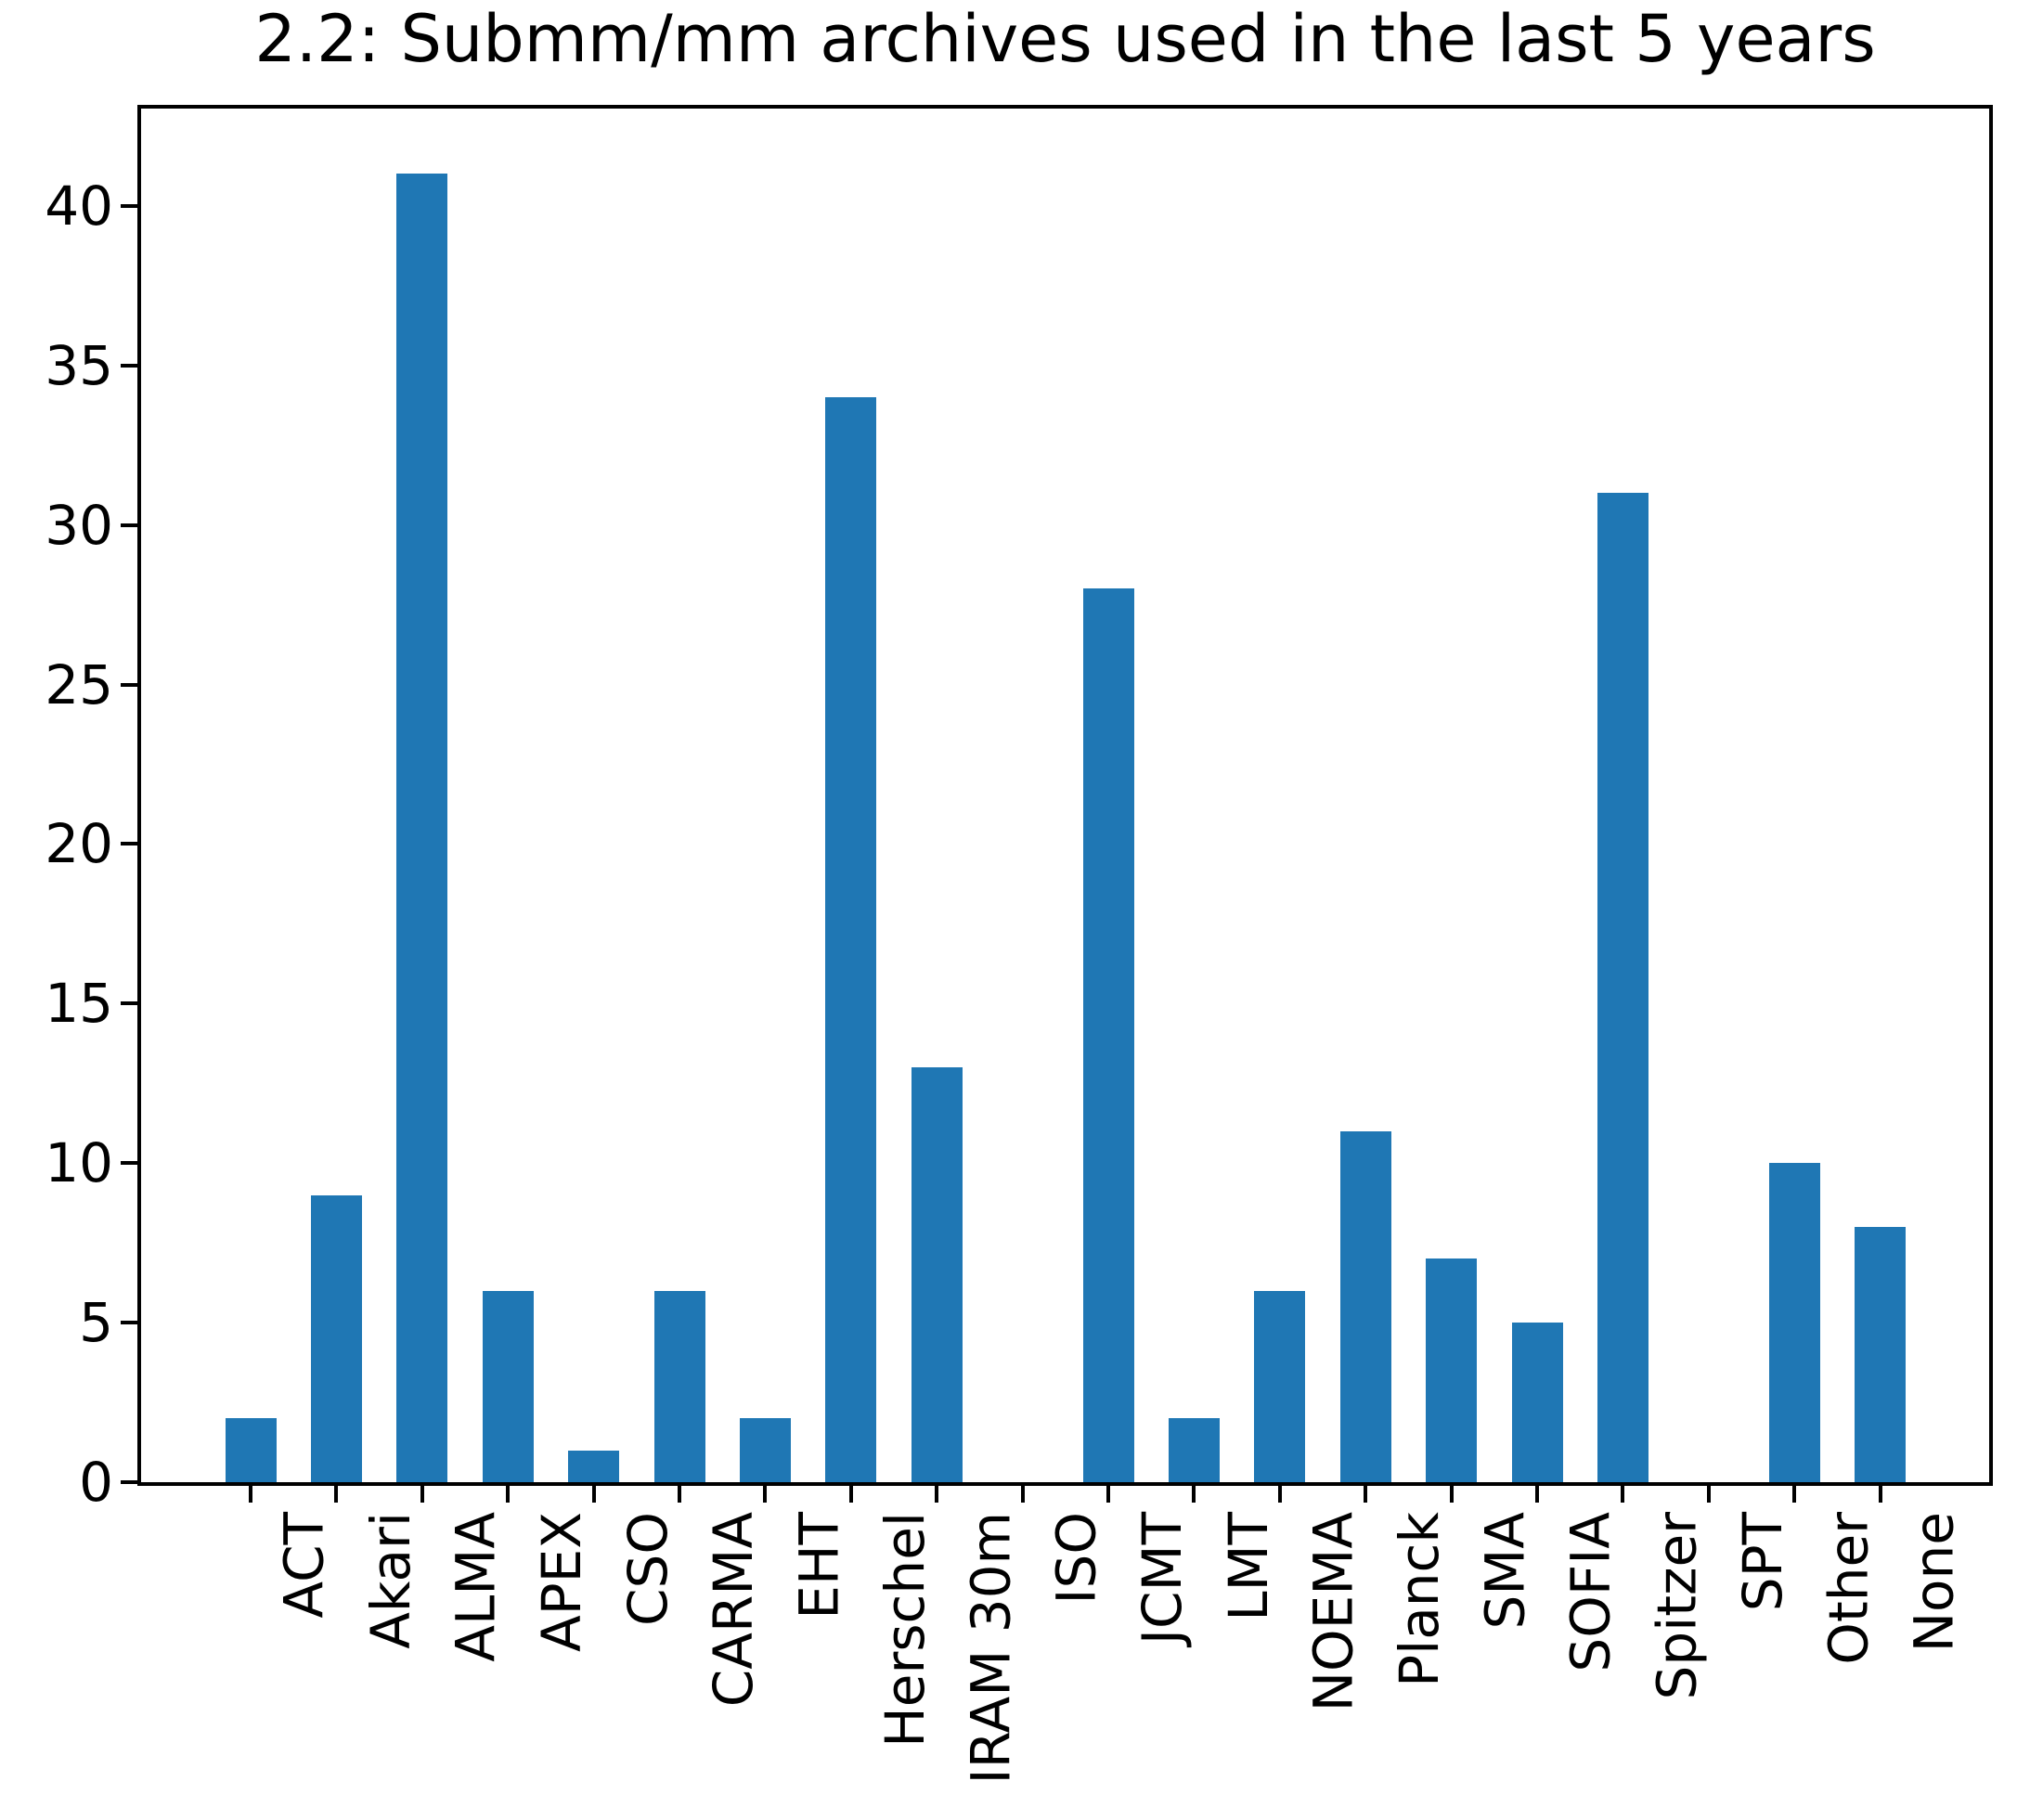 The height and width of the screenshot is (1820, 2017). What do you see at coordinates (679, 1386) in the screenshot?
I see `bar-carma` at bounding box center [679, 1386].